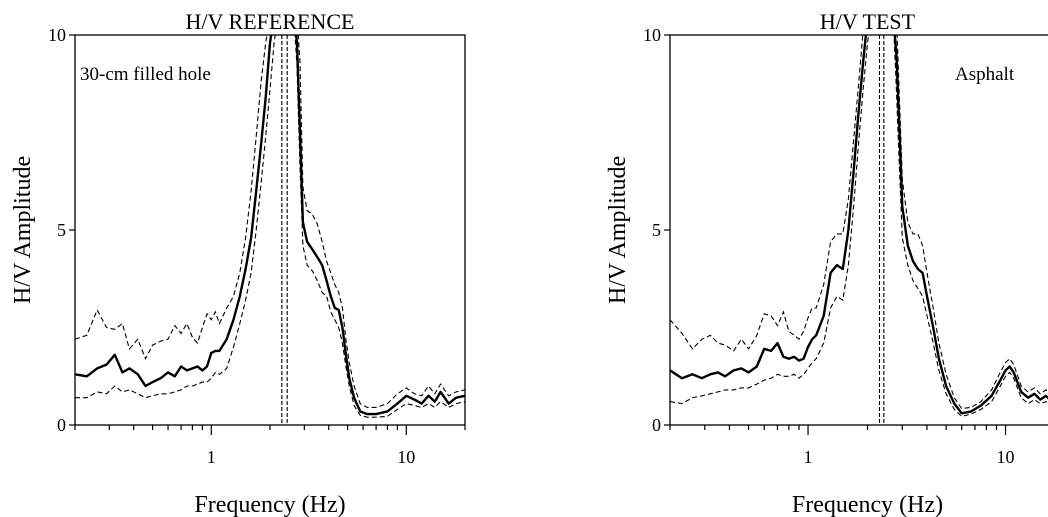 This screenshot has width=1048, height=517. What do you see at coordinates (145, 74) in the screenshot?
I see `site-annotation: 30-cm filled hole` at bounding box center [145, 74].